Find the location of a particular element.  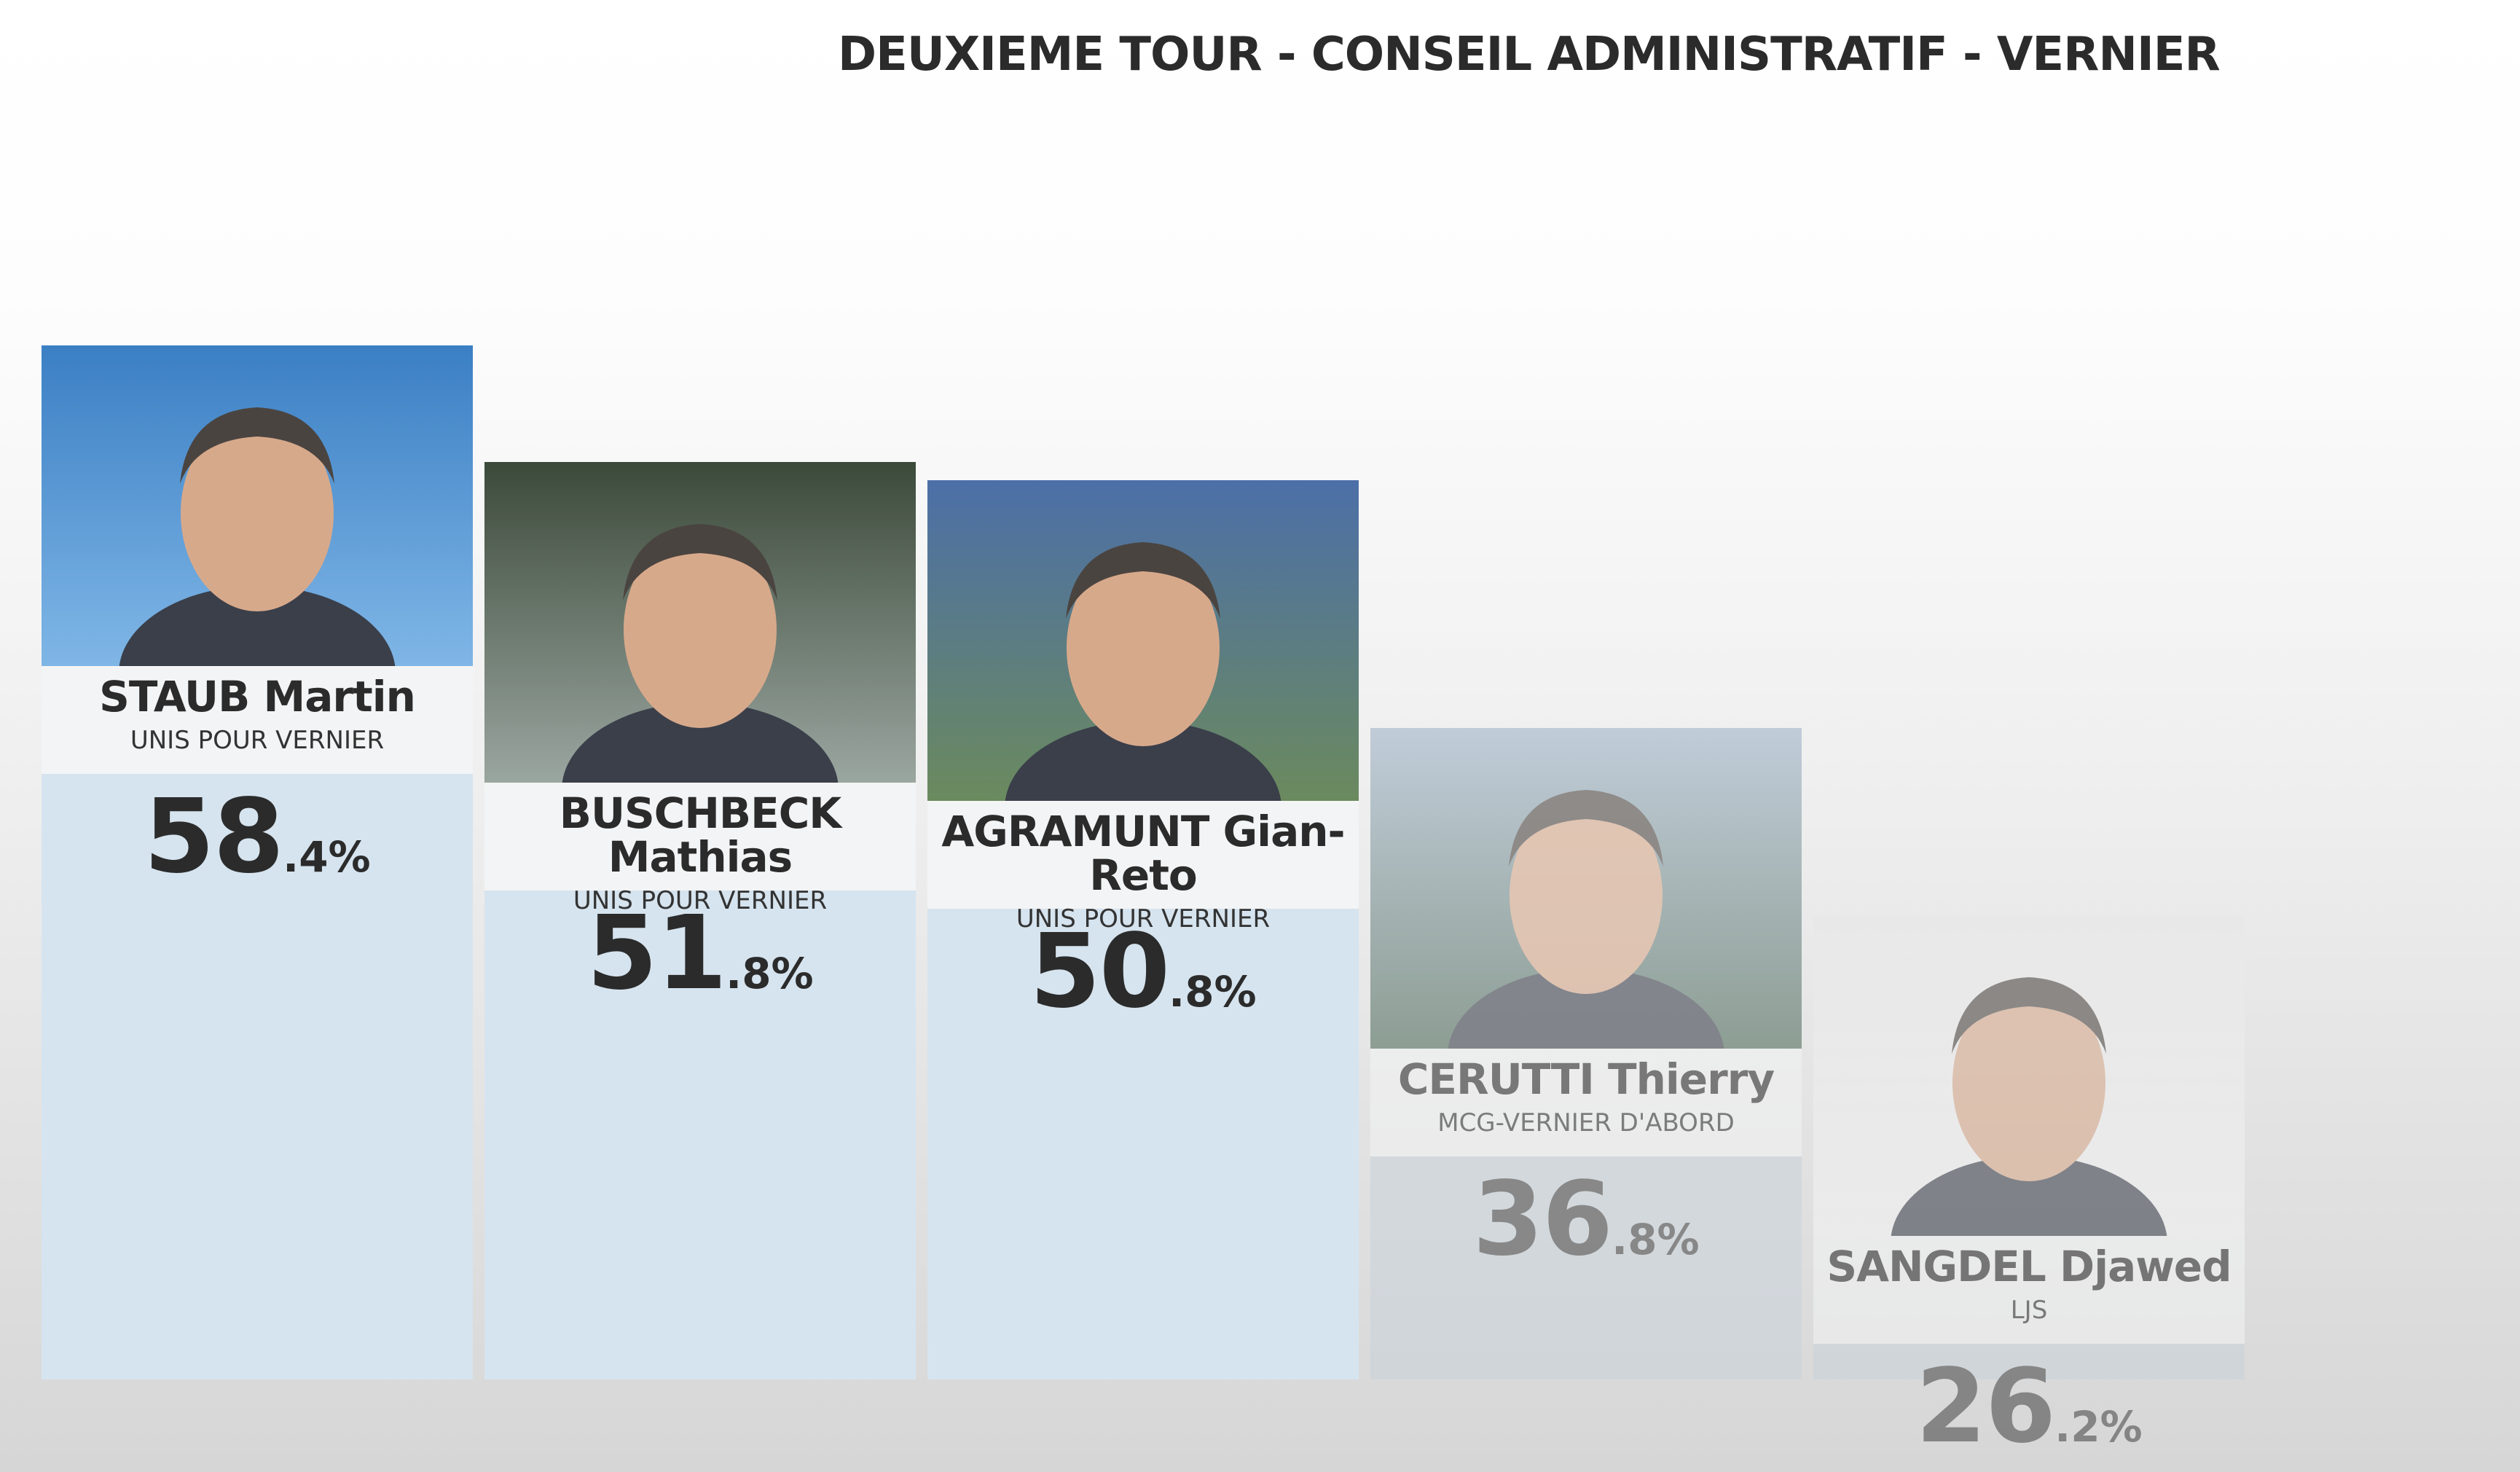

candidate-name: CERUTTI Thierry is located at coordinates (1586, 1079).